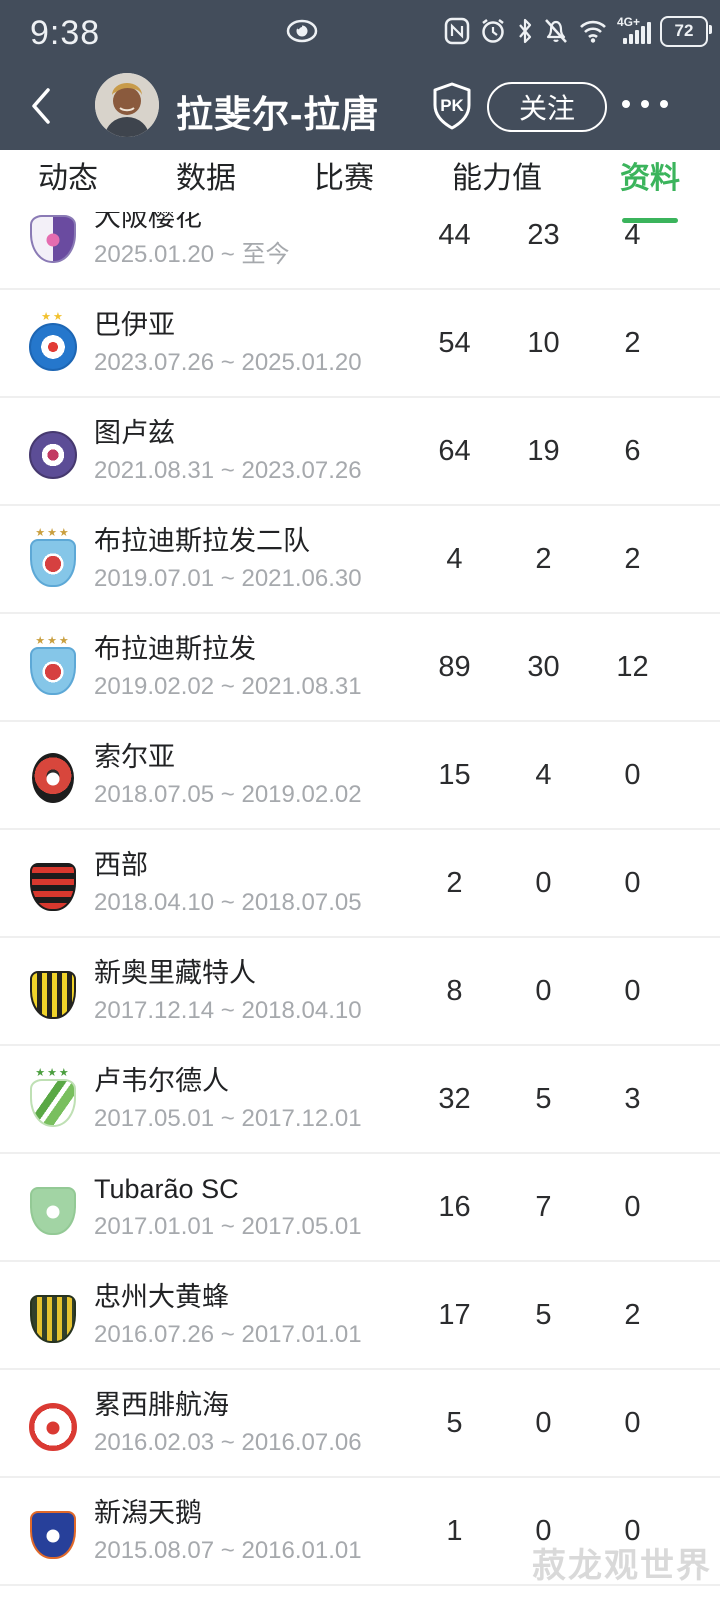  I want to click on club-name: 西部, so click(121, 865).